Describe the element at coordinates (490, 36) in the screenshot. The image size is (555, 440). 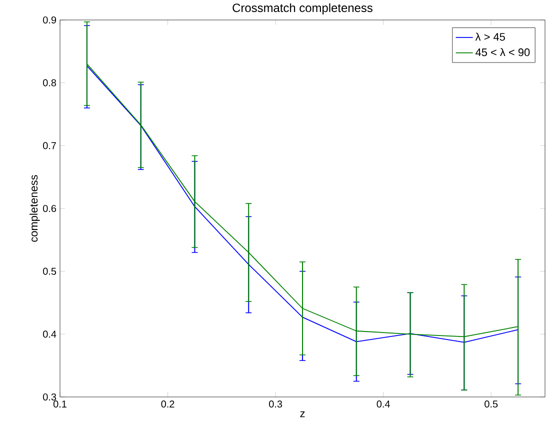
I see `legend-label: λ > 45` at that location.